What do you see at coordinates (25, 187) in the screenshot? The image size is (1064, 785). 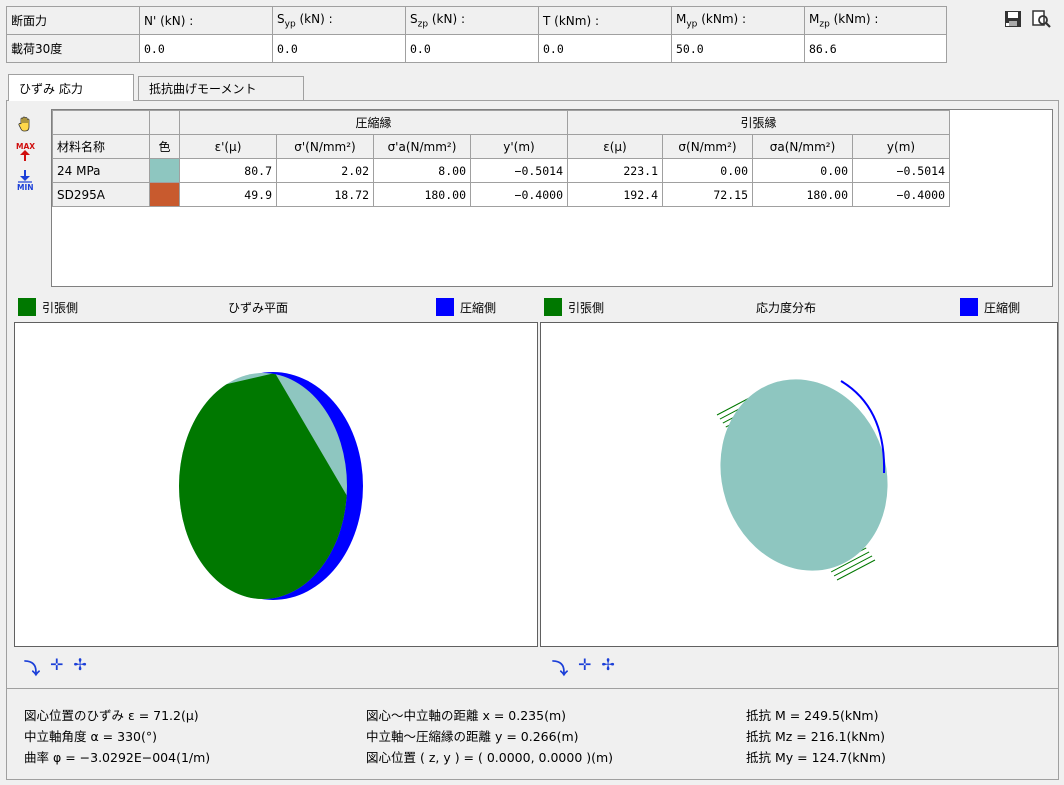 I see `svg-text: MIN` at bounding box center [25, 187].